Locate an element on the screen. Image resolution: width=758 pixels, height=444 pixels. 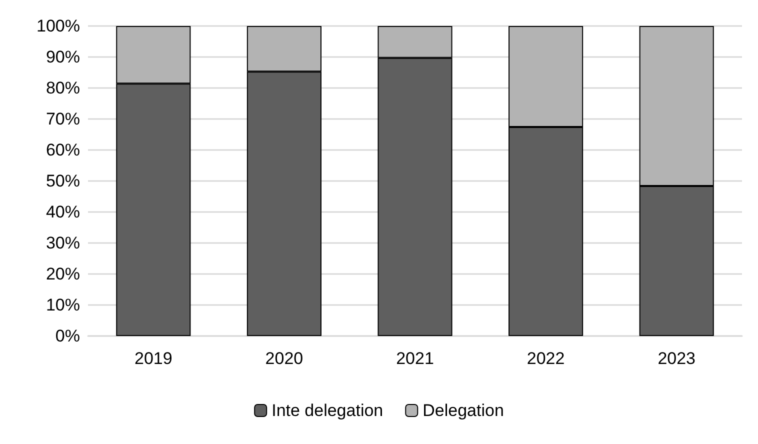
y-tick-label: 40% is located at coordinates (63, 212).